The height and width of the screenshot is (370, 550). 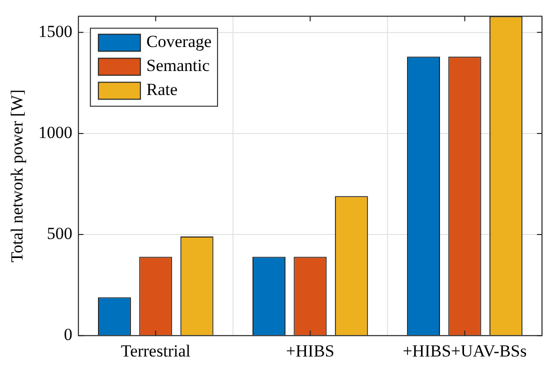 I want to click on x-tick-label: +HIBS, so click(x=310, y=350).